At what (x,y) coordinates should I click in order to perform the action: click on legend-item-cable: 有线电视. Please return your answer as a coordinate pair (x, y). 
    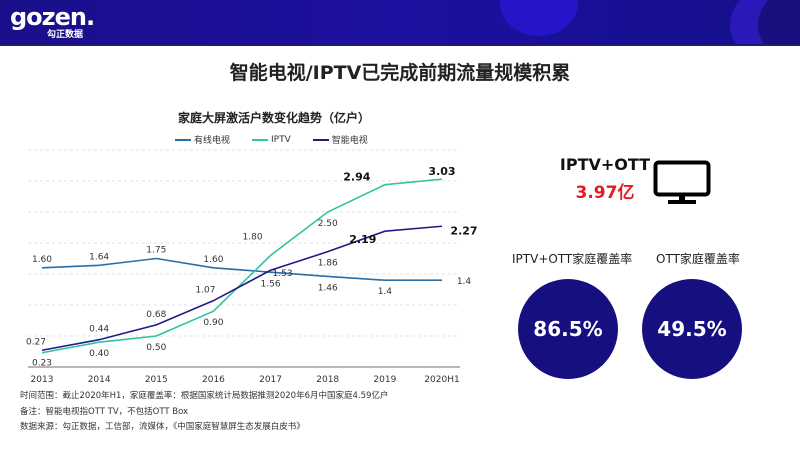
    Looking at the image, I should click on (202, 139).